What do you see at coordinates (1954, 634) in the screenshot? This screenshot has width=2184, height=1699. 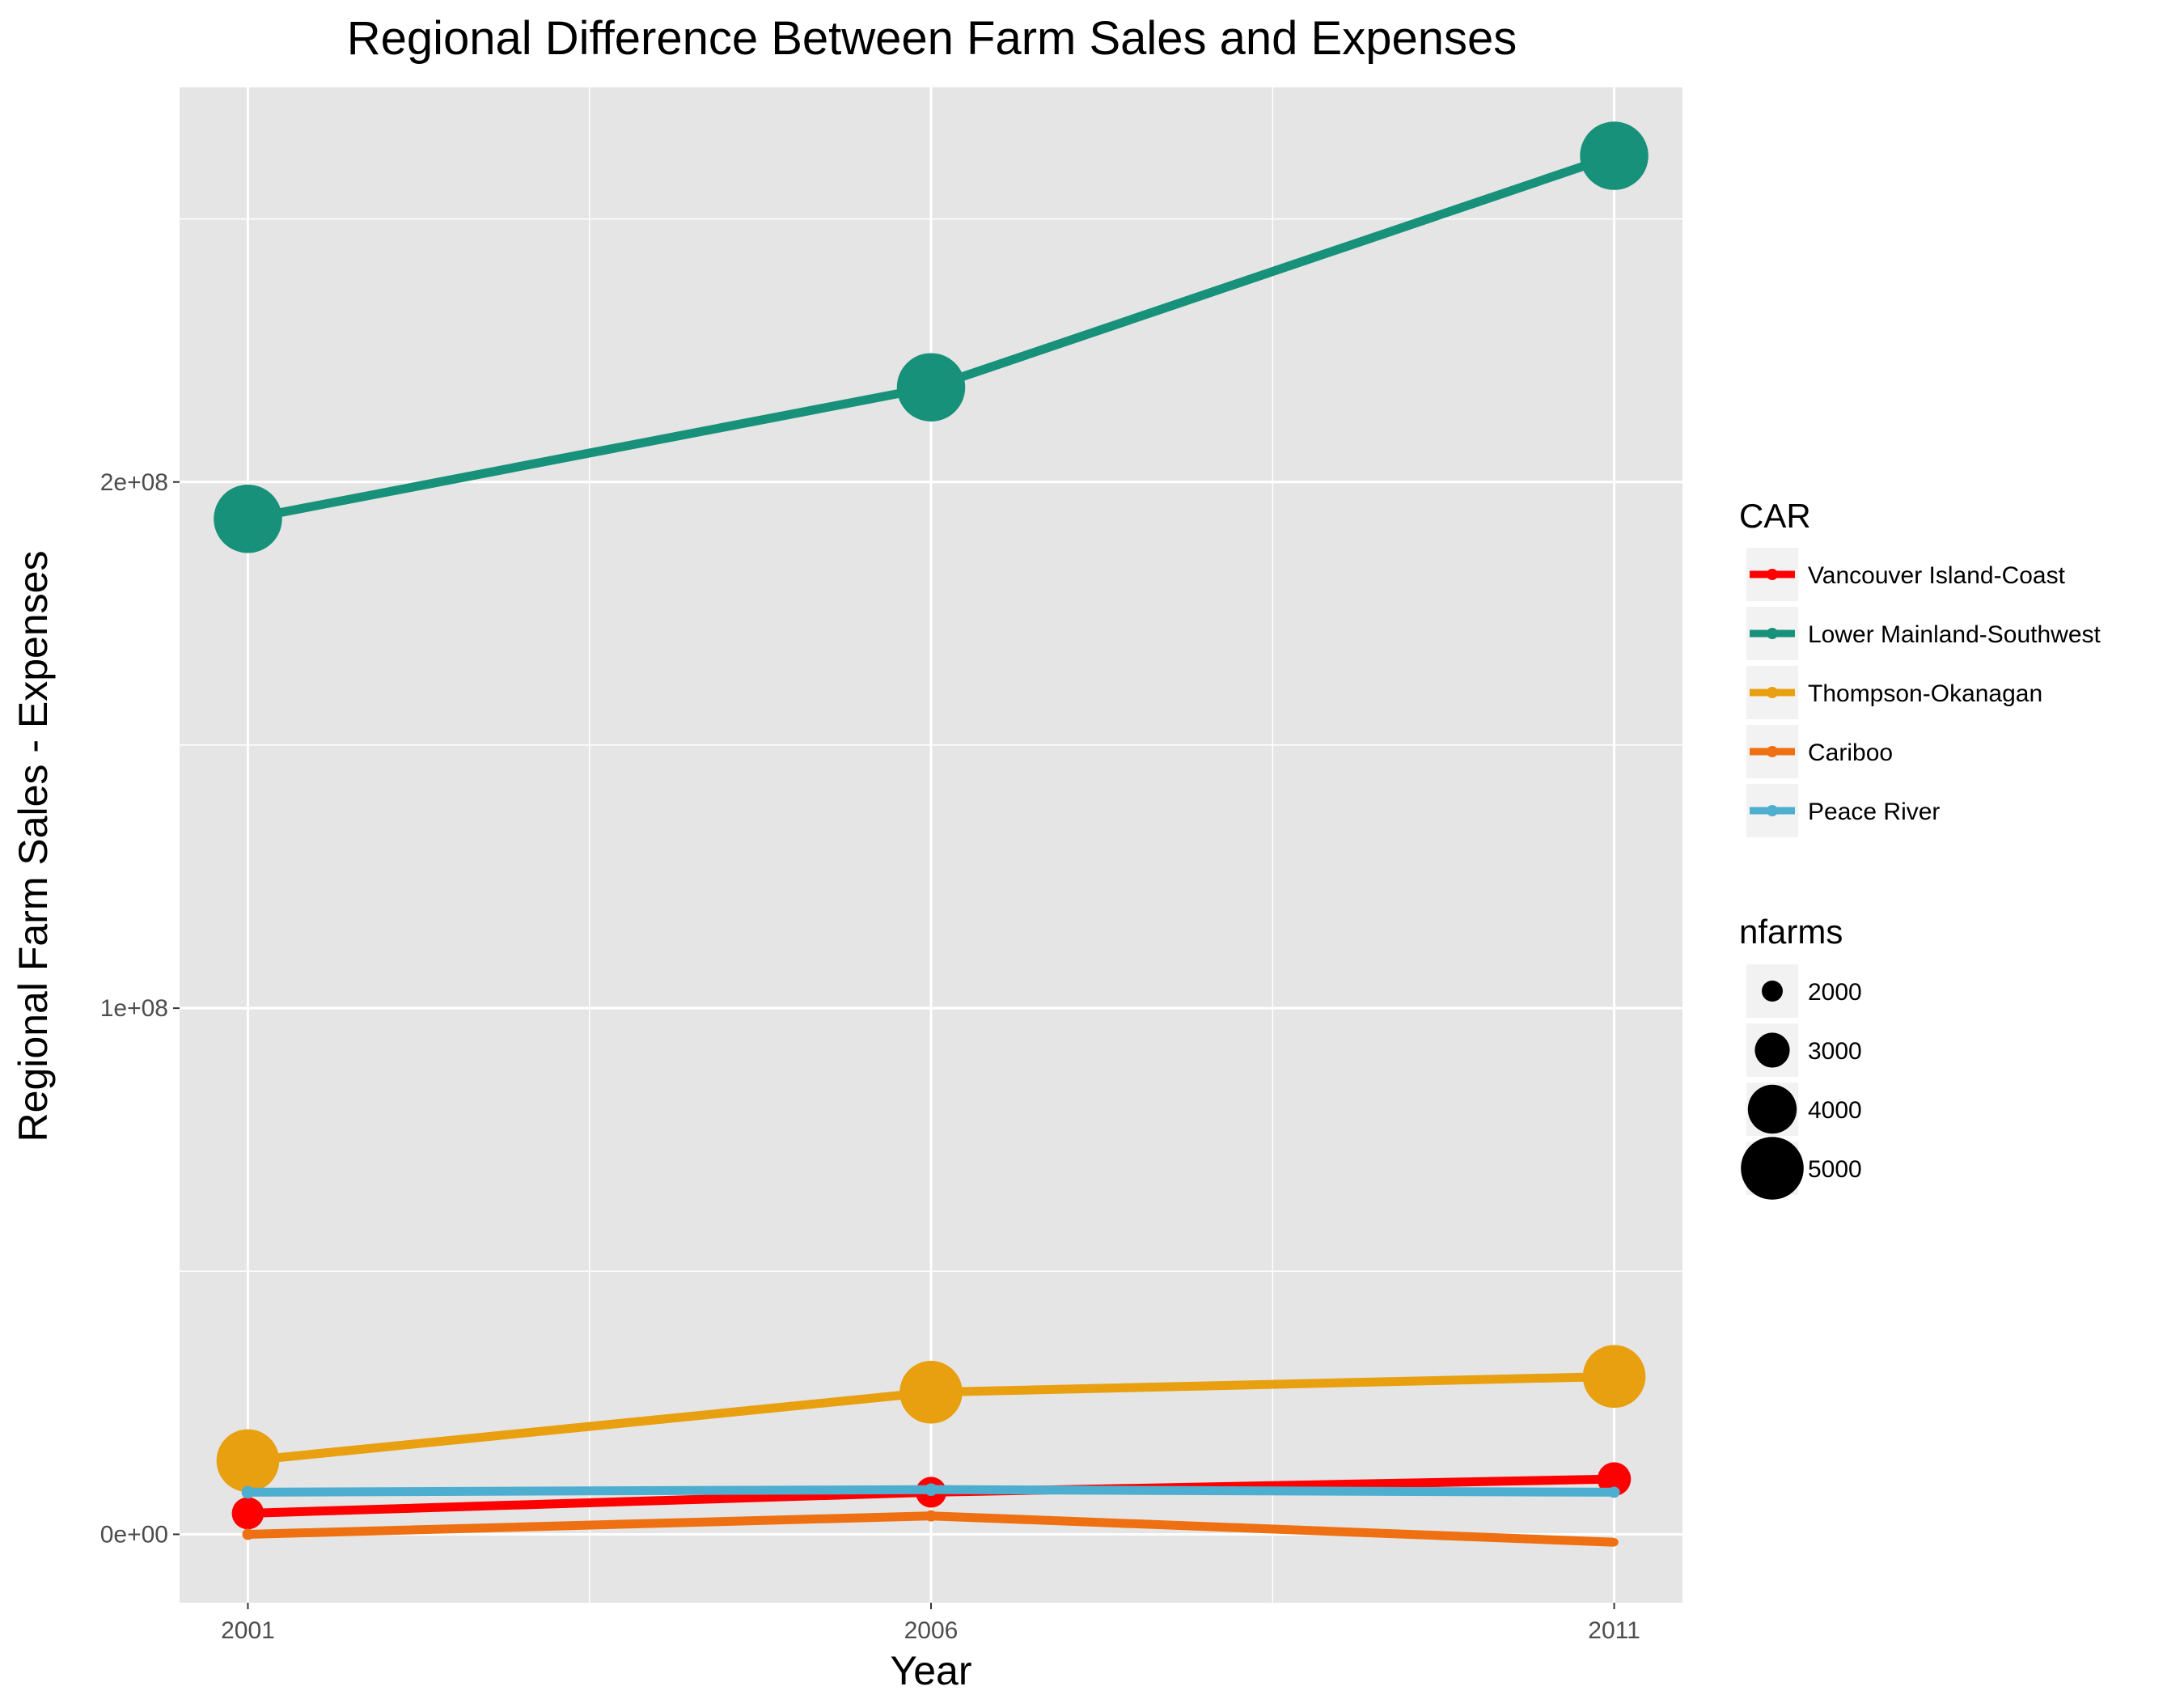 I see `legend-label: Lower Mainland-Southwest` at bounding box center [1954, 634].